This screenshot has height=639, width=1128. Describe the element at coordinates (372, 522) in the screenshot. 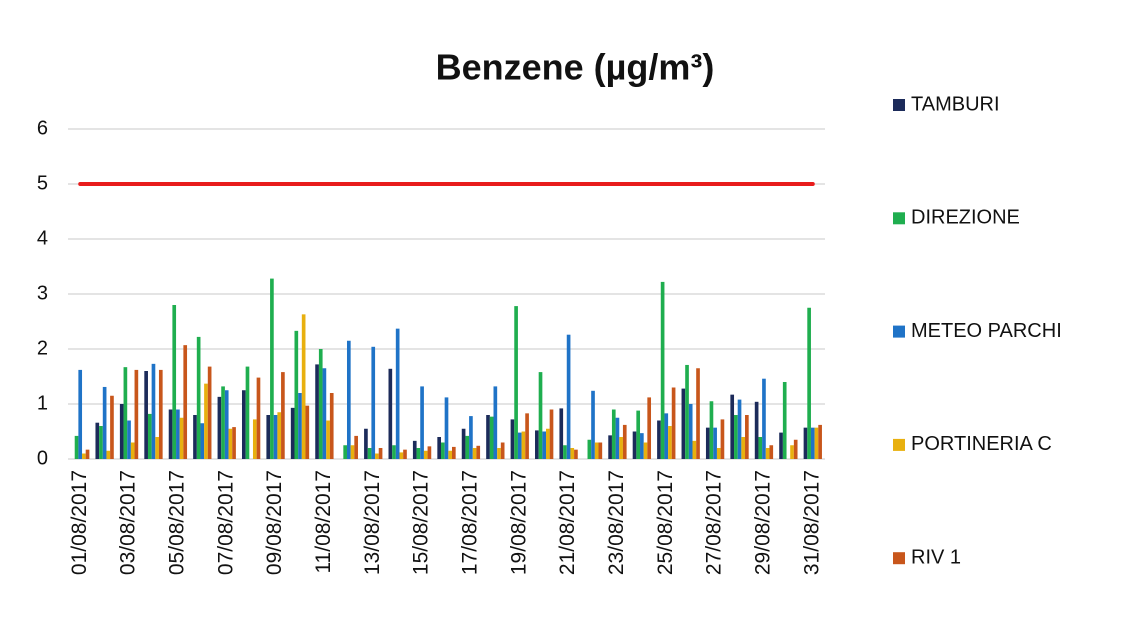

I see `x-tick-label: 13/08/2017` at that location.